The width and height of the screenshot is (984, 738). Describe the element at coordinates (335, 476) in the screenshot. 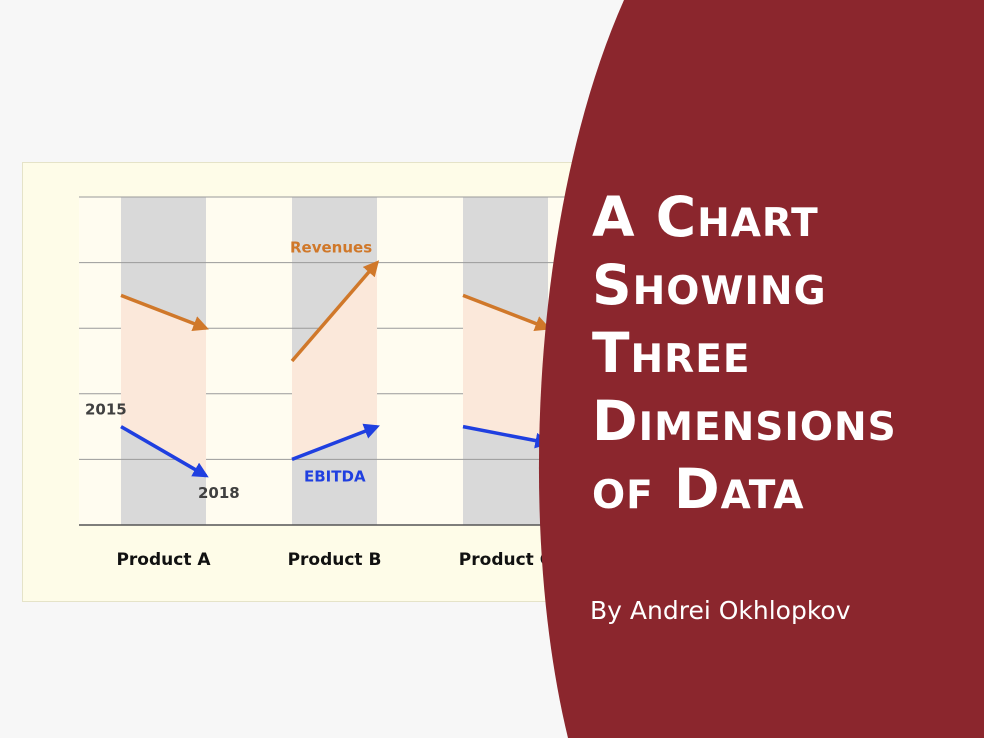

I see `series-label-ebitda: EBITDA` at that location.